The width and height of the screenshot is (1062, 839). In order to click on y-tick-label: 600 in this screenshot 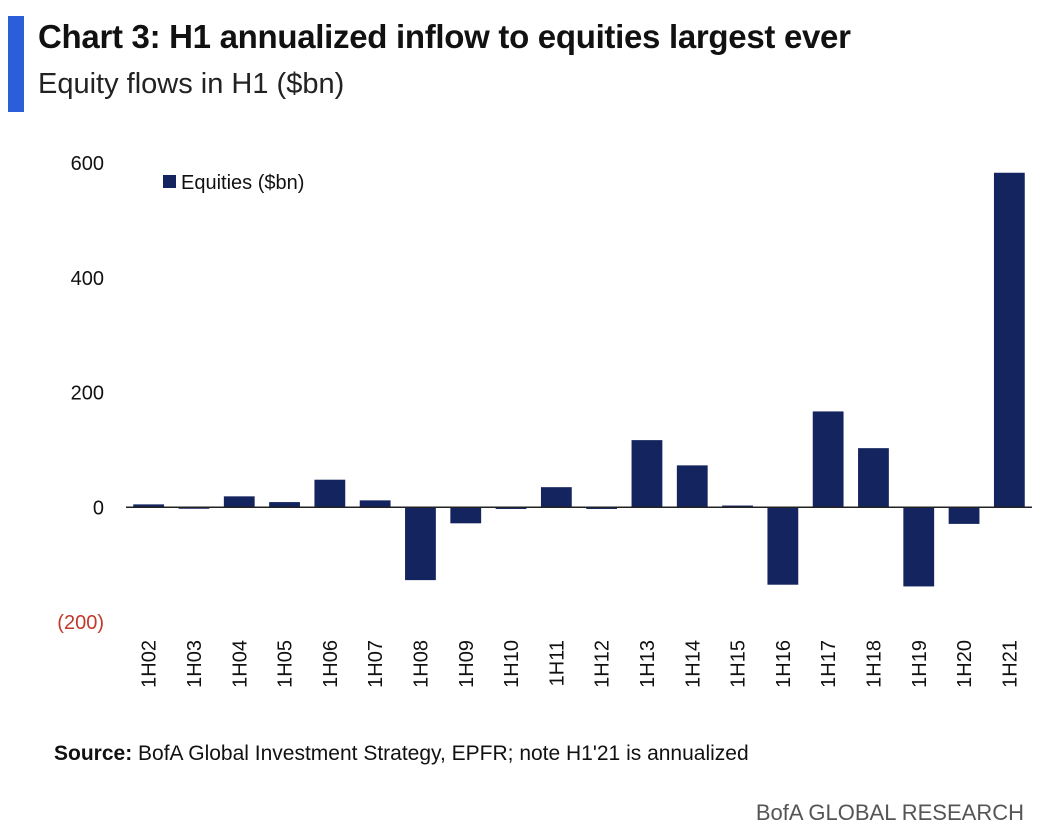, I will do `click(87, 164)`.